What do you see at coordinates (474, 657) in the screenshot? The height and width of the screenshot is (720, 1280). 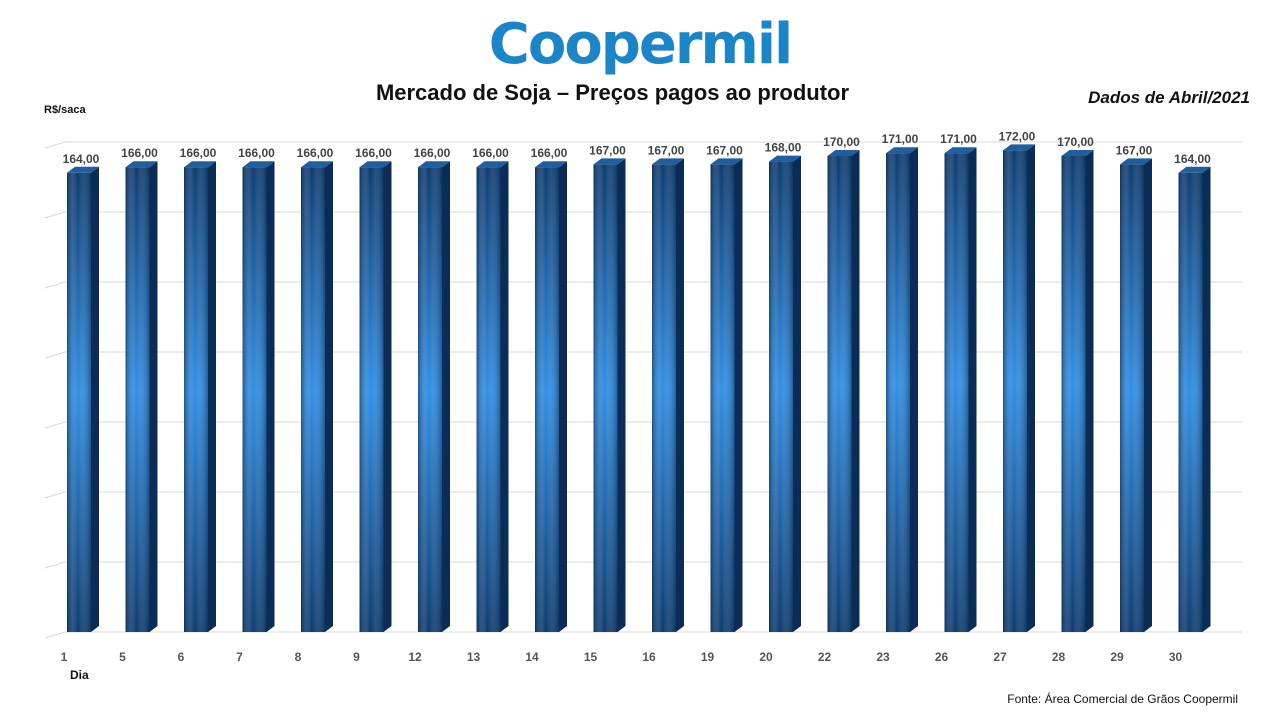 I see `x-tick-label: 13` at bounding box center [474, 657].